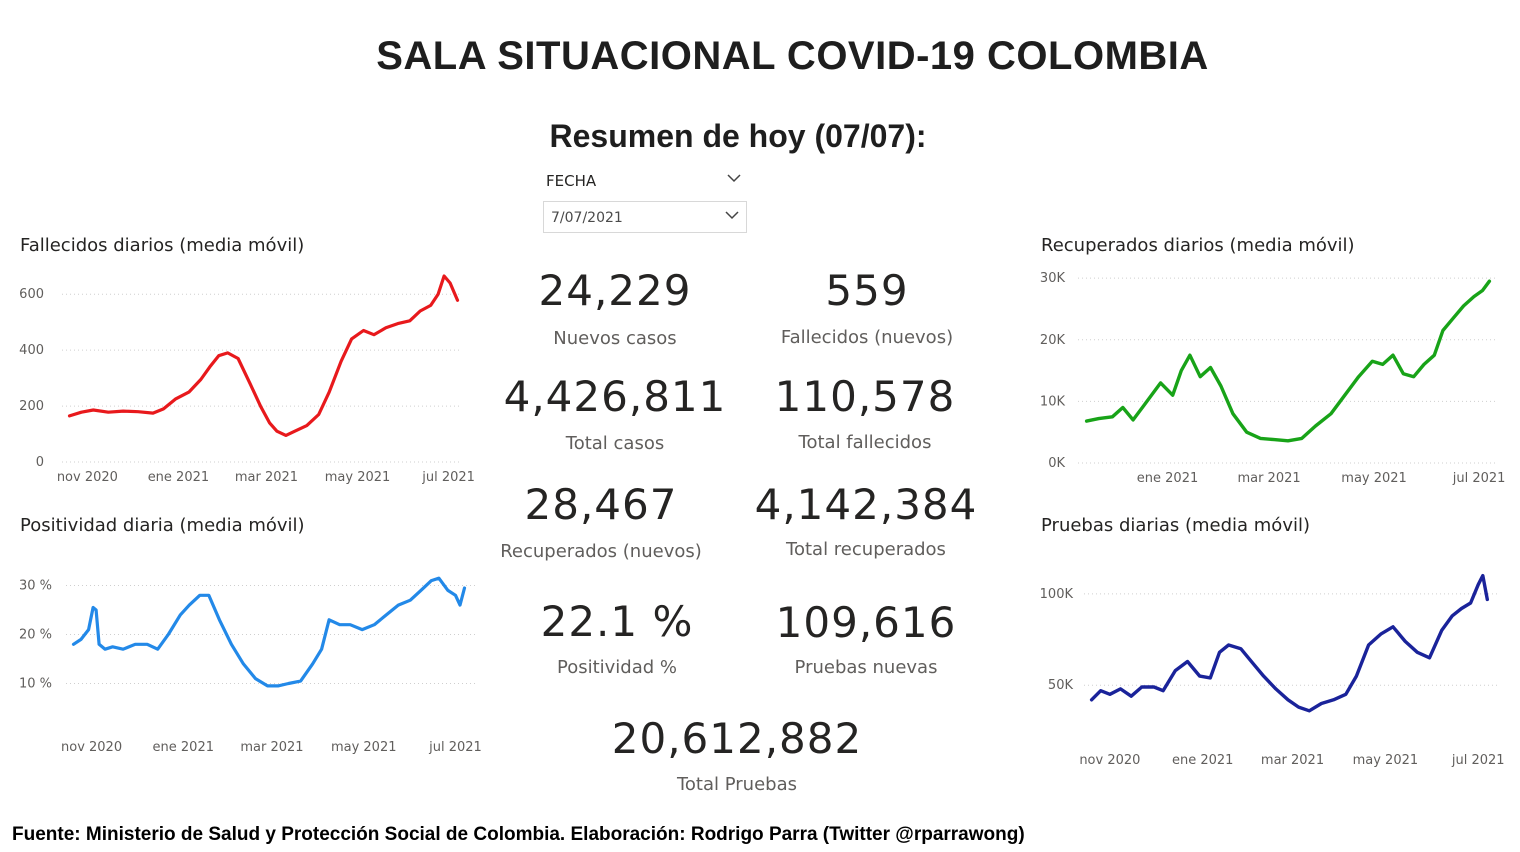 The image size is (1520, 852). I want to click on kpi-total-casos-label: Total casos, so click(615, 443).